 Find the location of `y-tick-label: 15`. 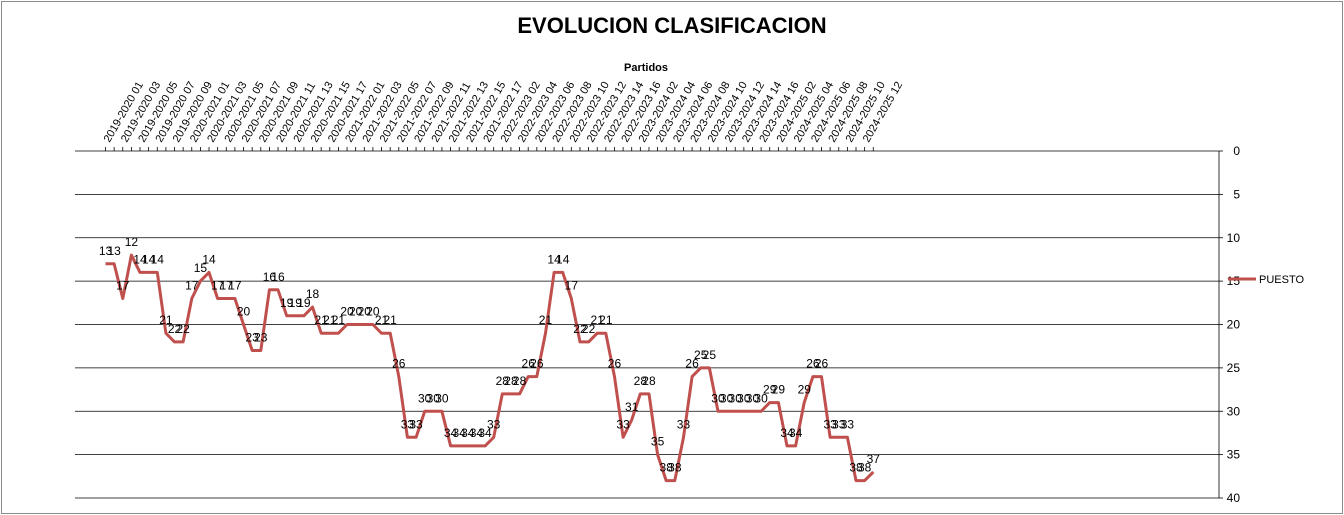

y-tick-label: 15 is located at coordinates (1234, 281).